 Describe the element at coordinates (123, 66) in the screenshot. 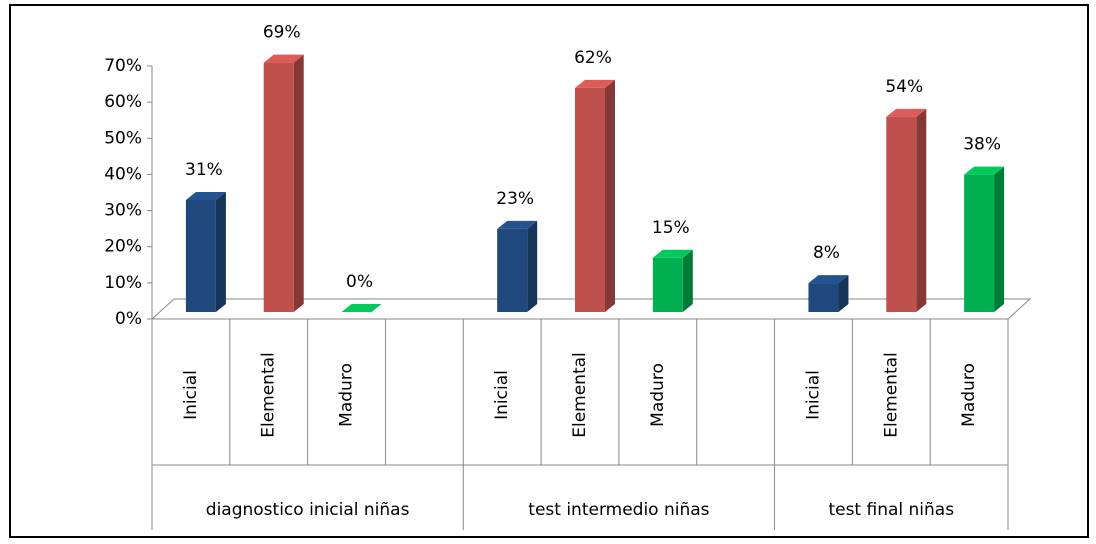

I see `y-tick-label: 70%` at that location.